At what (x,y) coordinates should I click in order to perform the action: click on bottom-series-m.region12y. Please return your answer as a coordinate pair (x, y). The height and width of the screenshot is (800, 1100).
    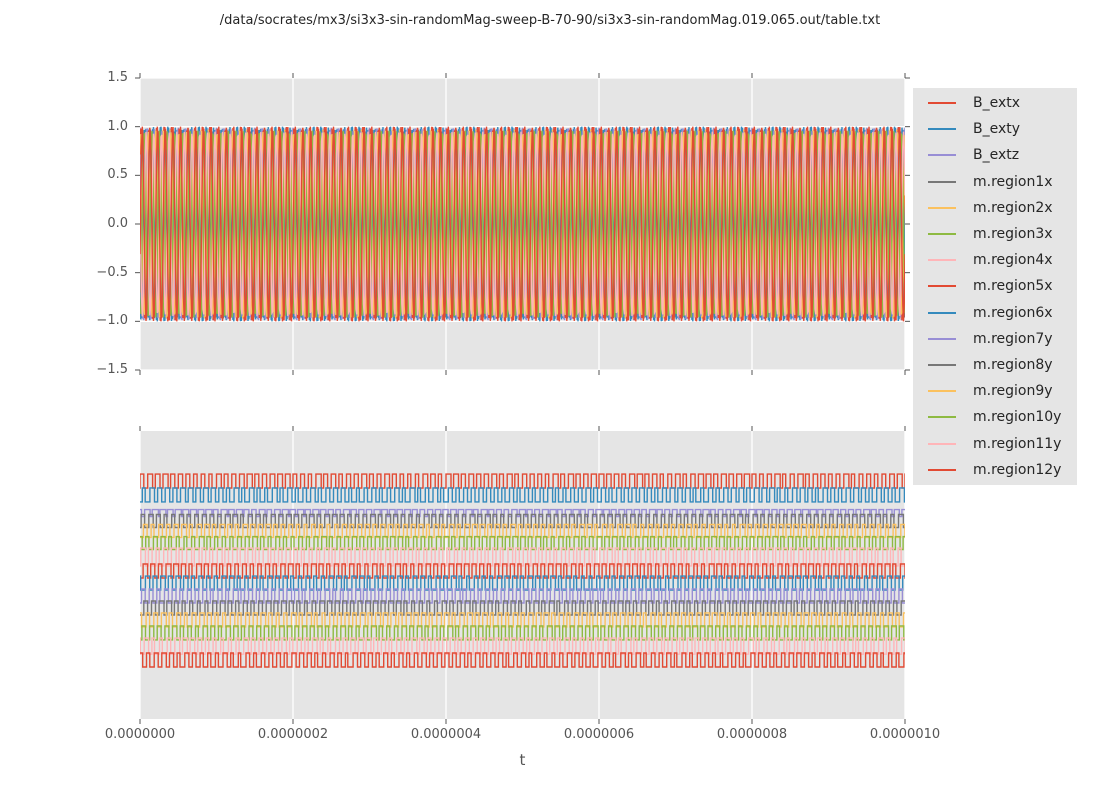
    Looking at the image, I should click on (522, 660).